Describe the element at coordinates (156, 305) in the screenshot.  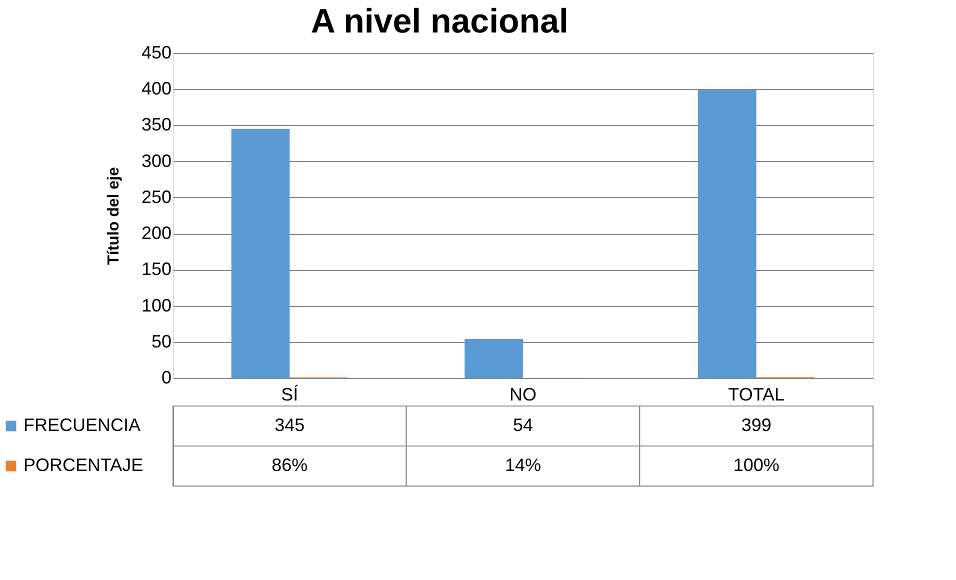
I see `y-tick-label: 100` at that location.